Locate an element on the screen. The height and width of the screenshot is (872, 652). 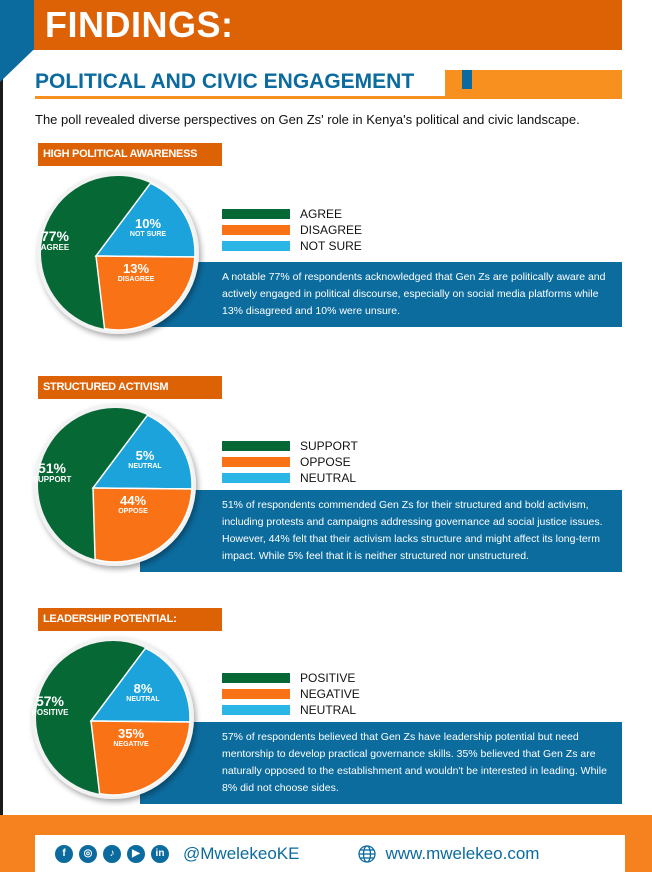
pie-chart: 57% POSITIVE 8% NEUTRAL 35% NEGATIVE is located at coordinates (113, 718).